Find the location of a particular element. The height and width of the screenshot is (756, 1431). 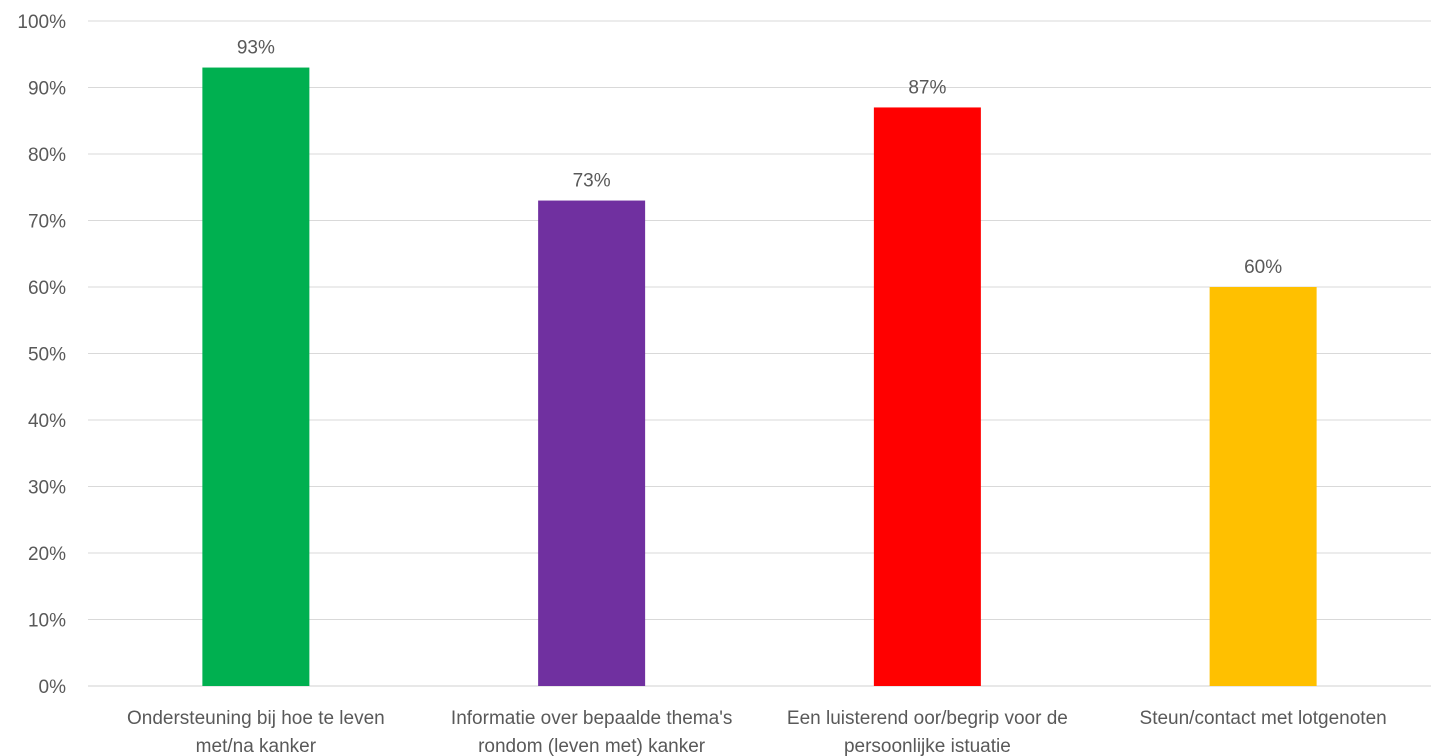

category-label-line: met/na kanker is located at coordinates (256, 746).